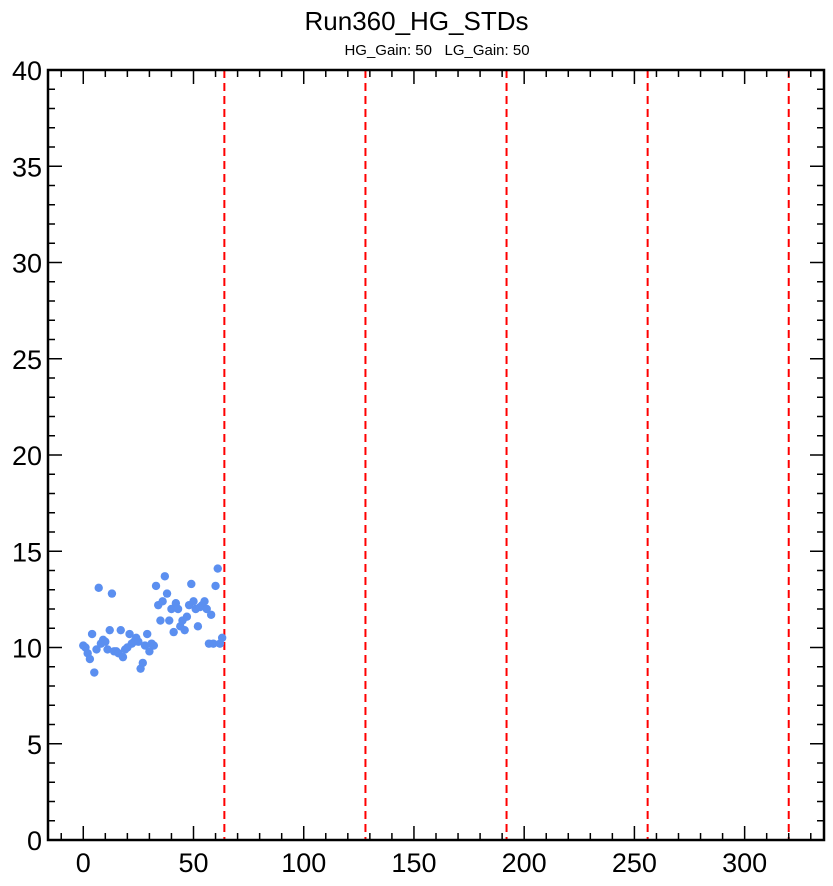 The height and width of the screenshot is (886, 833). Describe the element at coordinates (524, 863) in the screenshot. I see `x-tick-label: 200` at that location.